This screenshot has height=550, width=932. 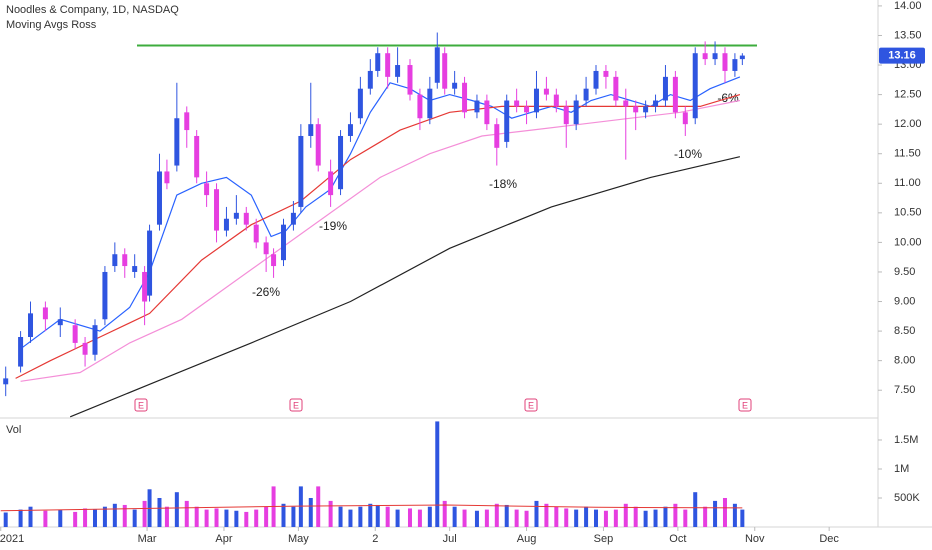 What do you see at coordinates (908, 124) in the screenshot?
I see `y-tick-label: 12.00` at bounding box center [908, 124].